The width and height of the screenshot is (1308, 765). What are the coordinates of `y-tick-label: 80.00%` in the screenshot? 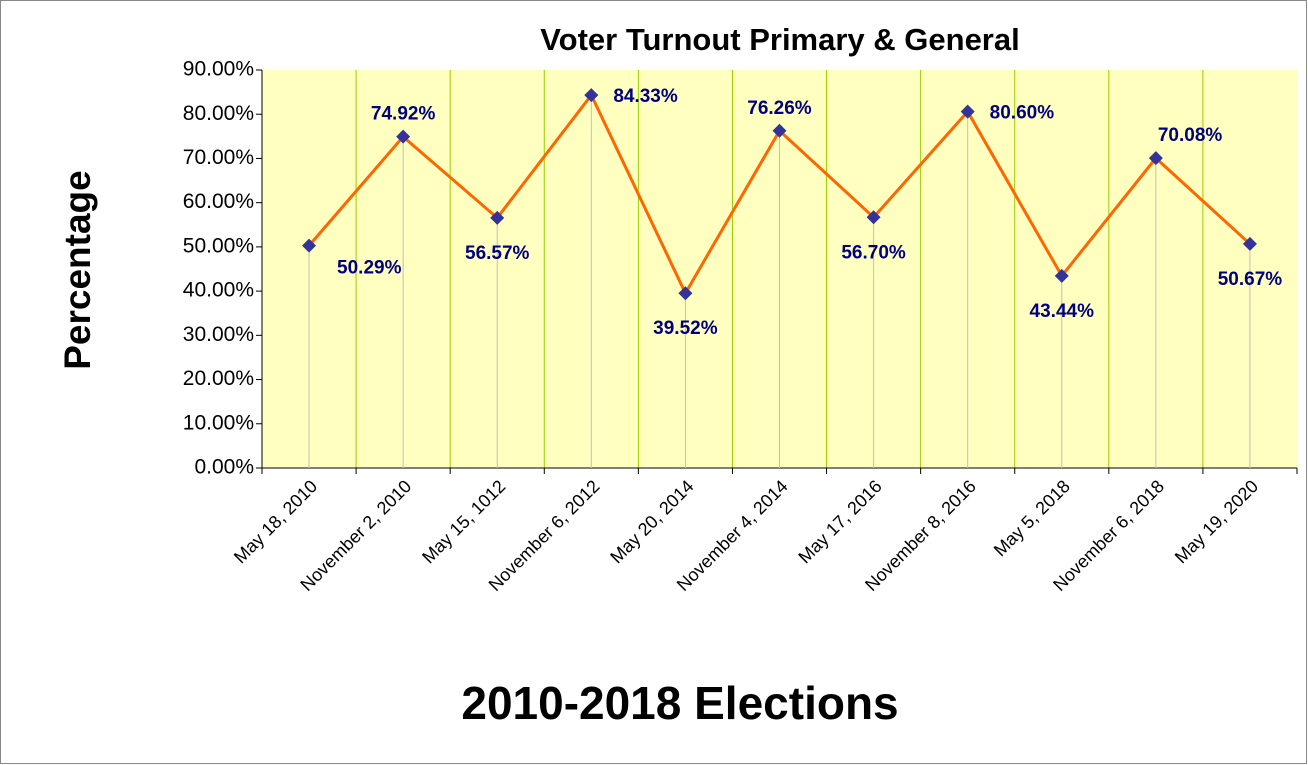 It's located at (218, 113).